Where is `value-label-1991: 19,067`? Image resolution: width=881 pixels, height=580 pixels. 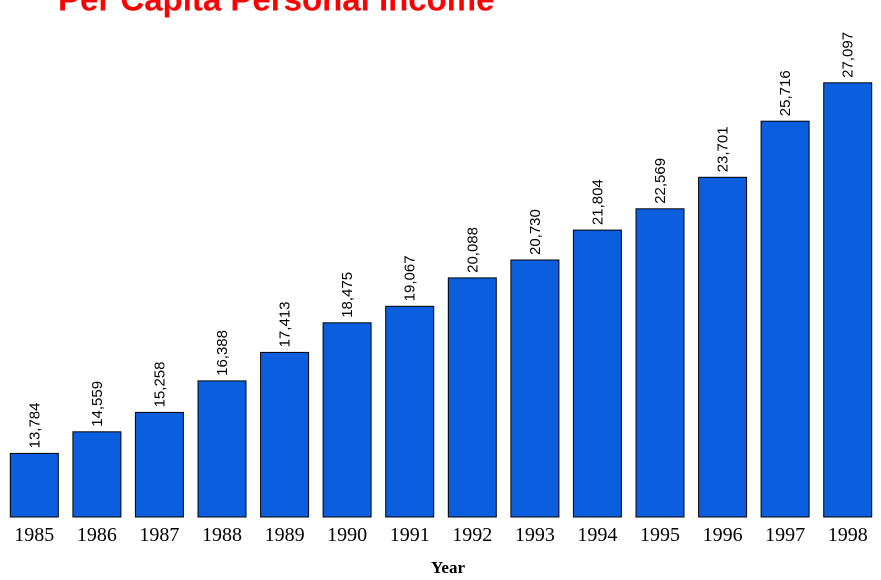
value-label-1991: 19,067 is located at coordinates (410, 278).